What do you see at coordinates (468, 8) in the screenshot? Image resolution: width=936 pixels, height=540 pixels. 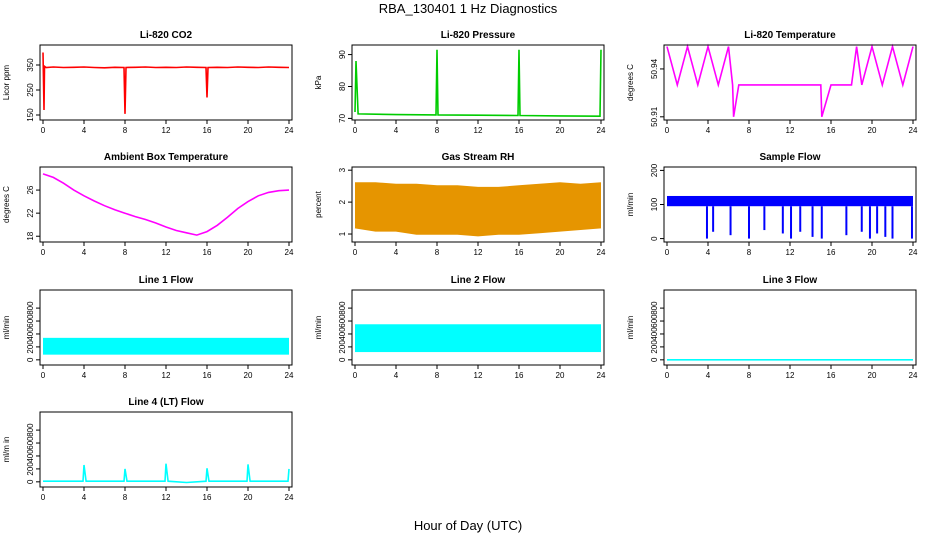 I see `main-title: RBA_130401 1 Hz Diagnostics` at bounding box center [468, 8].